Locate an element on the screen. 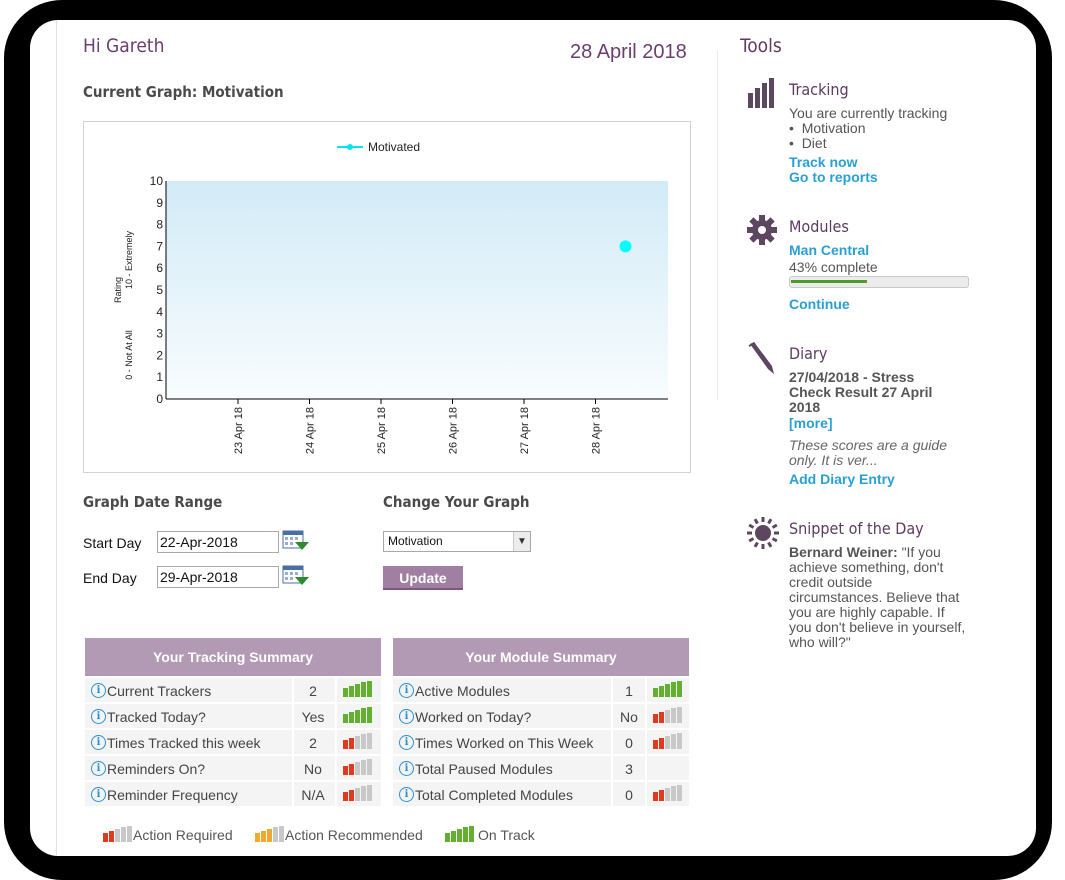 The height and width of the screenshot is (880, 1065). y-tick-label: 10 is located at coordinates (157, 181).